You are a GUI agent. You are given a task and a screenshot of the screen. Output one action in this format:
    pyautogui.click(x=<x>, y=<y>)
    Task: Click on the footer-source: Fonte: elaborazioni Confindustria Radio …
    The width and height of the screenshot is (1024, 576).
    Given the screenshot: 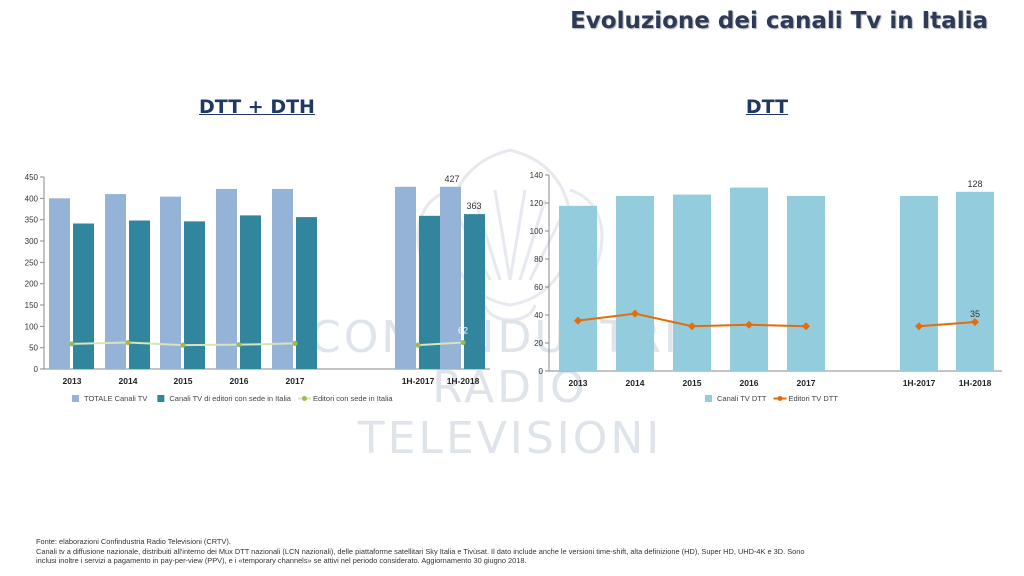 What is the action you would take?
    pyautogui.click(x=133, y=541)
    